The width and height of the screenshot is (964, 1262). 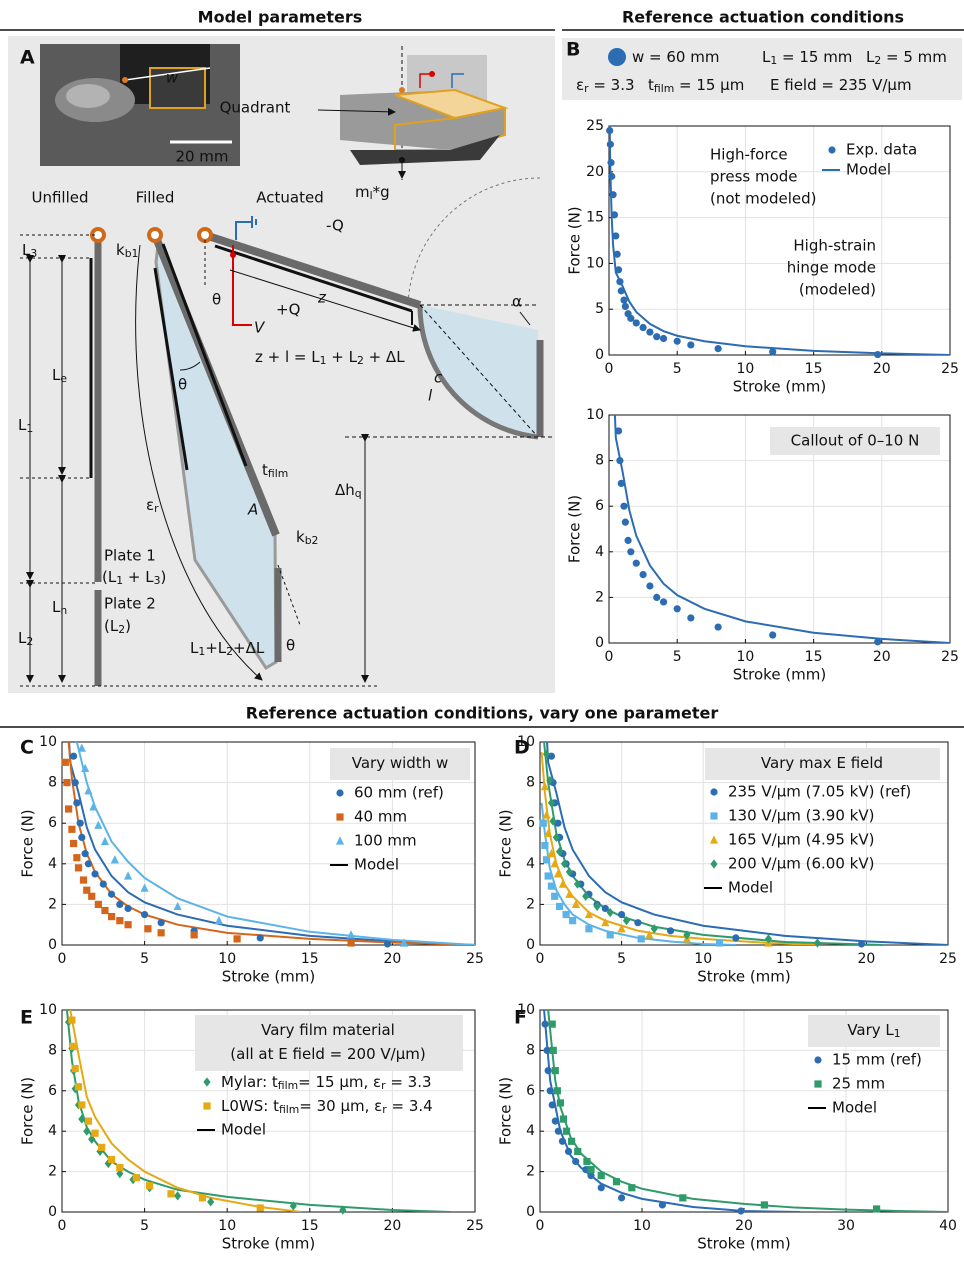 What do you see at coordinates (400, 763) in the screenshot?
I see `legend-title: Vary width w` at bounding box center [400, 763].